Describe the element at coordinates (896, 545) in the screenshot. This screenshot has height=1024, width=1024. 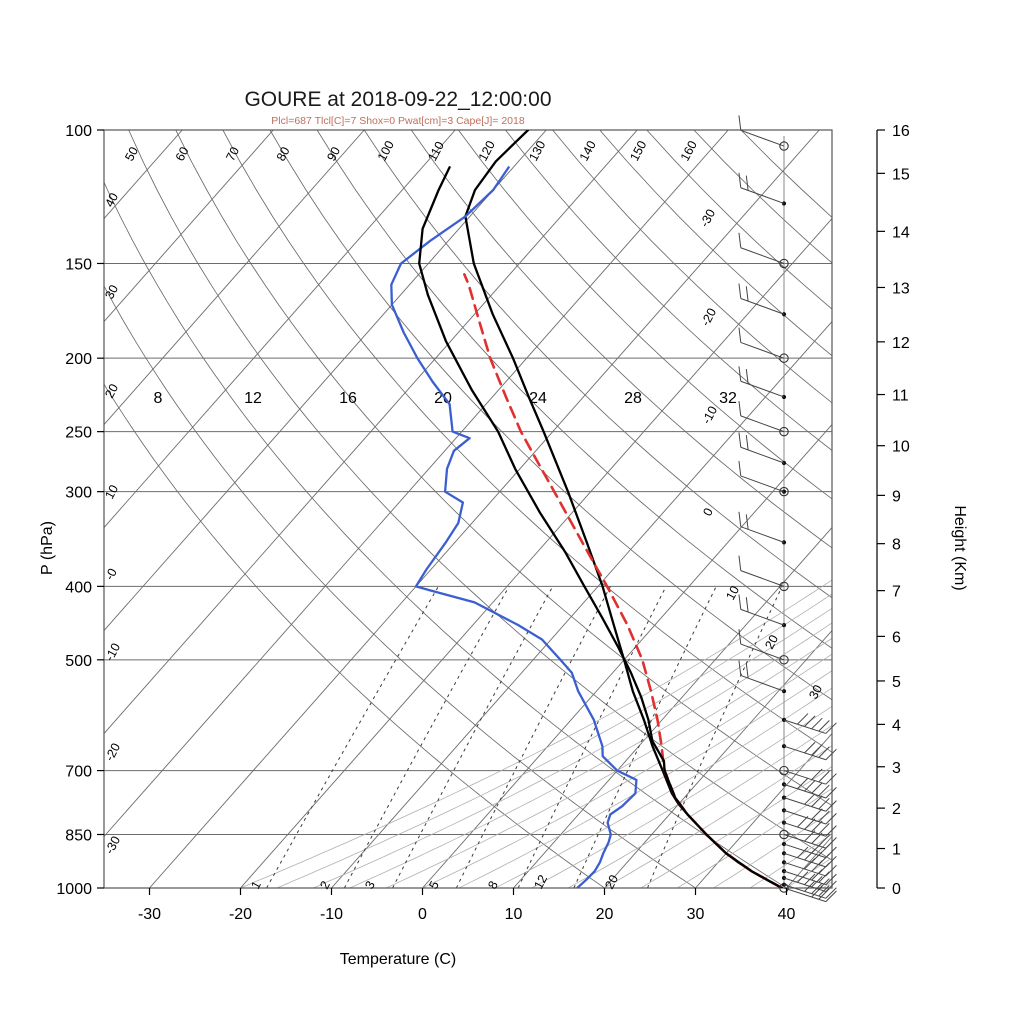
I see `y-tick-label-right: 8` at that location.